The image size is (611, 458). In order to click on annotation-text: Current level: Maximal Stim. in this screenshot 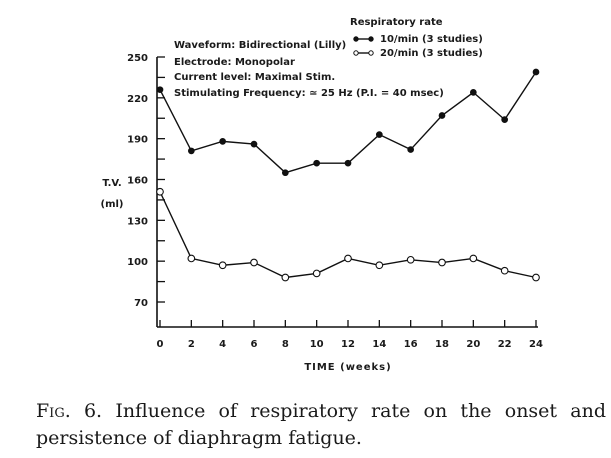, I will do `click(254, 77)`.